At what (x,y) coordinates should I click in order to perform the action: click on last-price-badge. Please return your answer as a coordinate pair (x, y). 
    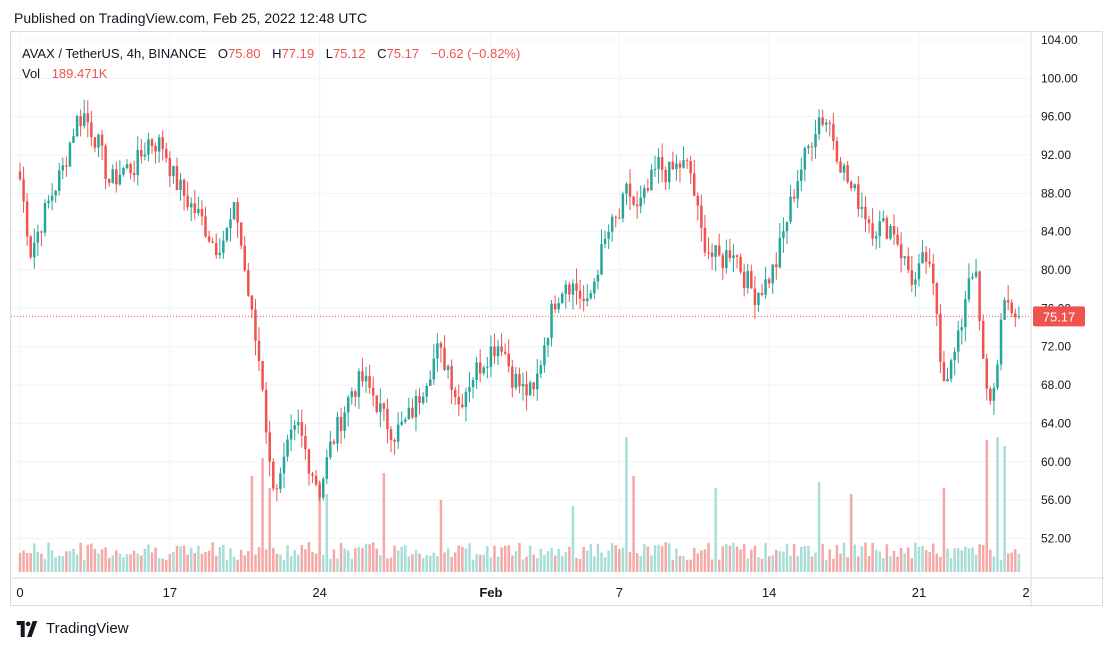
    Looking at the image, I should click on (1059, 316).